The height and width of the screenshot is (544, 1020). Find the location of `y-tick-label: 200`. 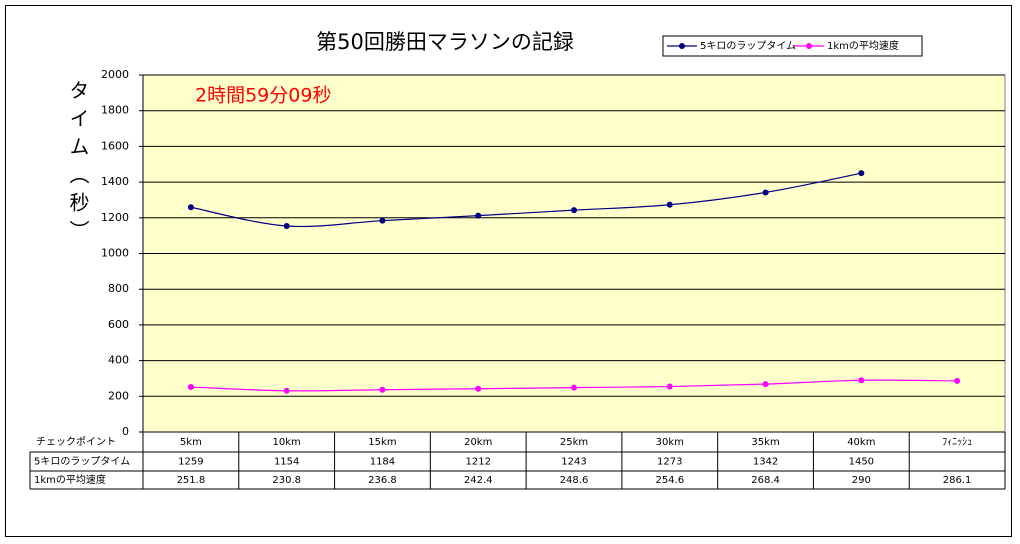

y-tick-label: 200 is located at coordinates (118, 395).